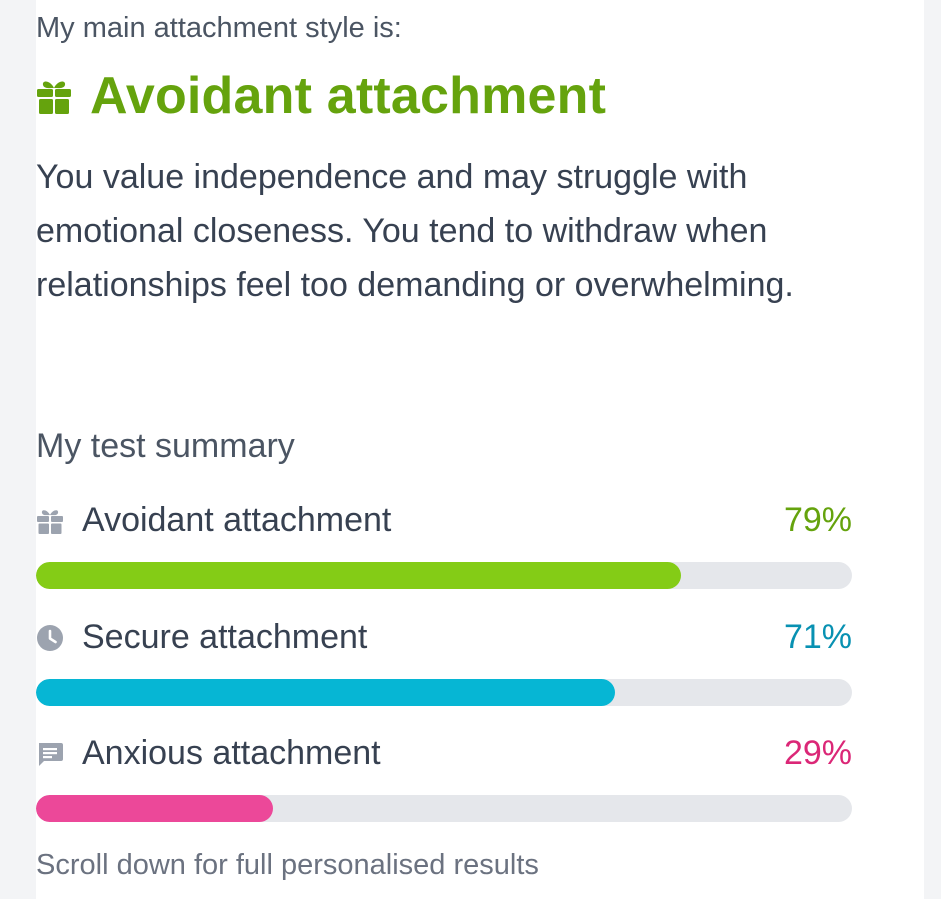 The image size is (941, 899). Describe the element at coordinates (165, 446) in the screenshot. I see `test-summary-heading: My test summary` at that location.